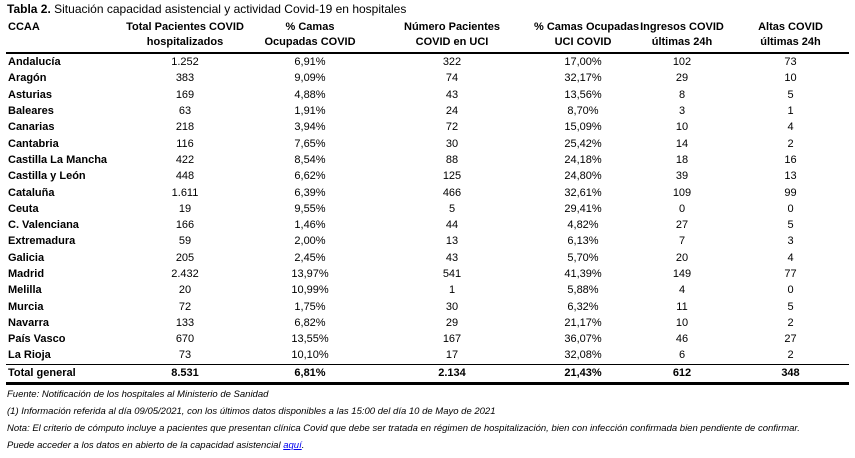  Describe the element at coordinates (452, 127) in the screenshot. I see `value-cell: 72` at that location.